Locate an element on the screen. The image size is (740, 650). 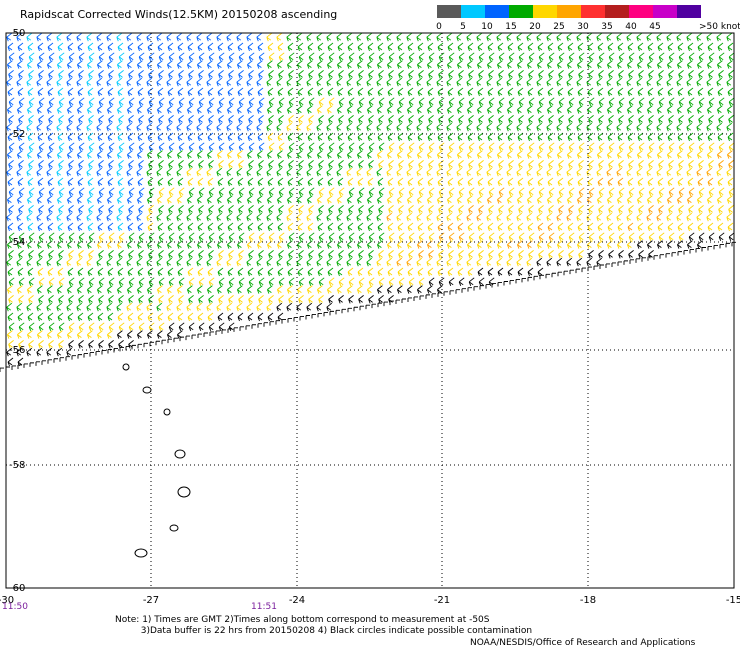
lon-label: -30 is located at coordinates (7, 600).